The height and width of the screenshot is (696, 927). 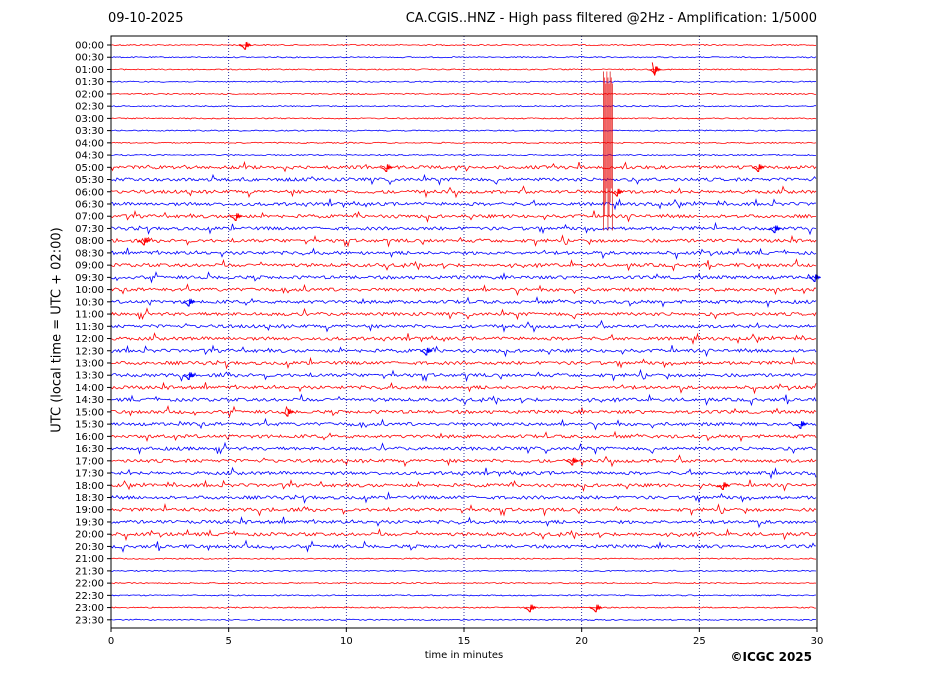 What do you see at coordinates (89, 620) in the screenshot?
I see `y-tick-label: 23:30` at bounding box center [89, 620].